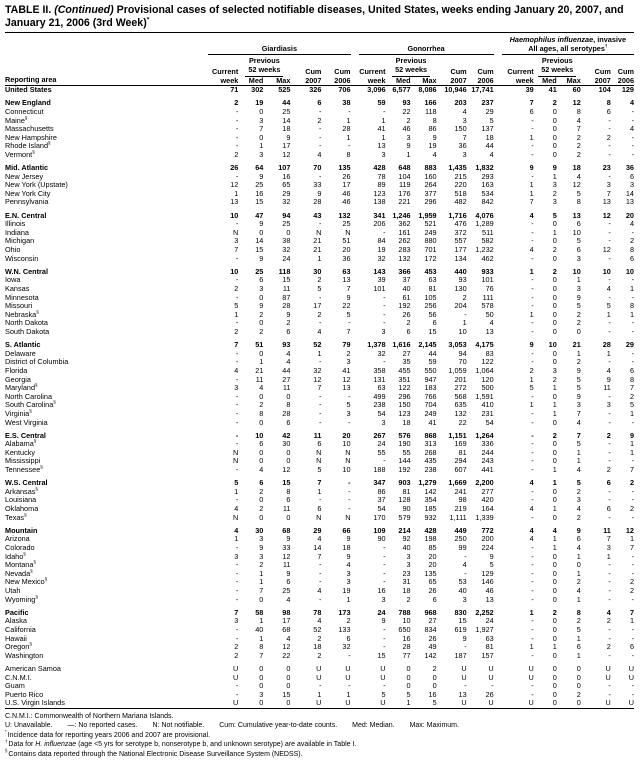  What do you see at coordinates (457, 168) in the screenshot?
I see `cell: 1,435` at bounding box center [457, 168].